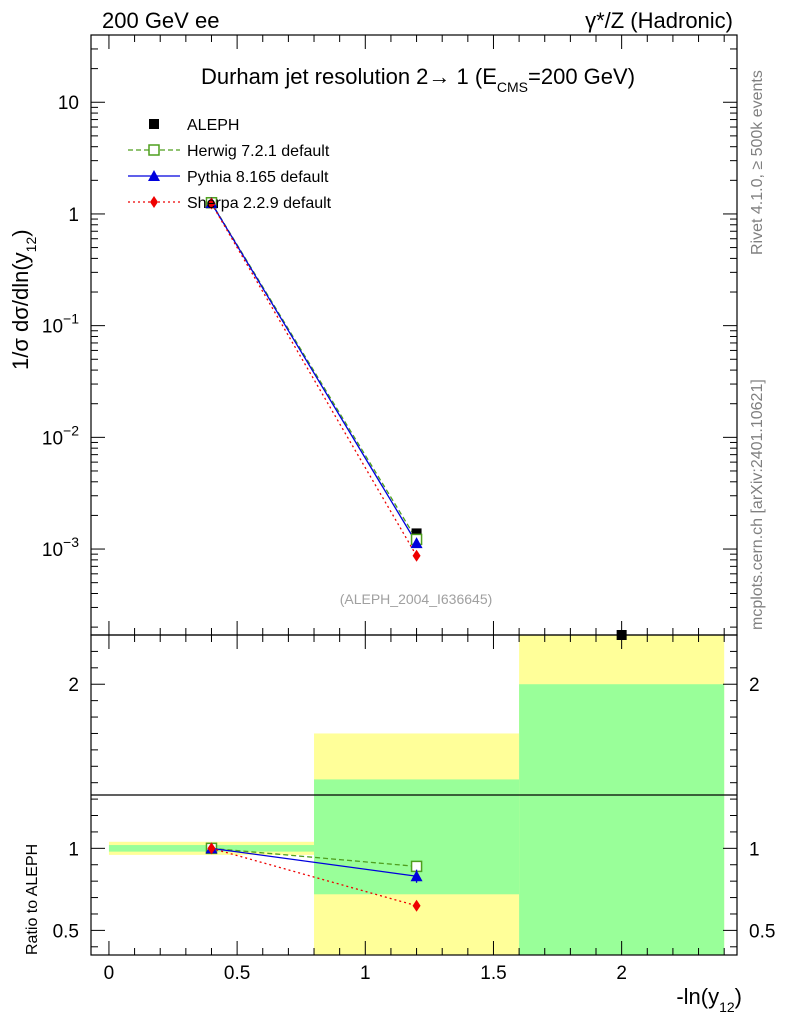  I want to click on y-tick-exponent: −2, so click(71, 430).